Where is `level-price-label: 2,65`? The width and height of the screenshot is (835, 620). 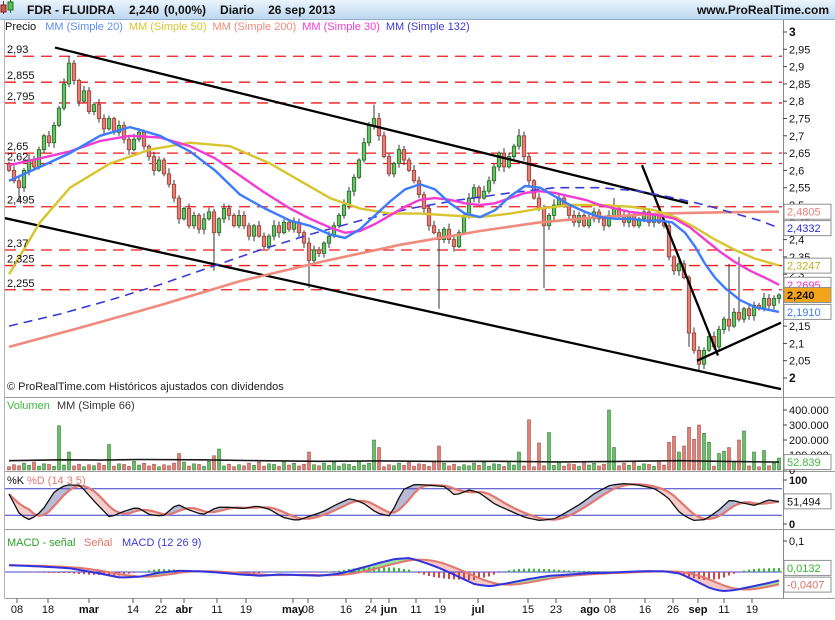 level-price-label: 2,65 is located at coordinates (17, 147).